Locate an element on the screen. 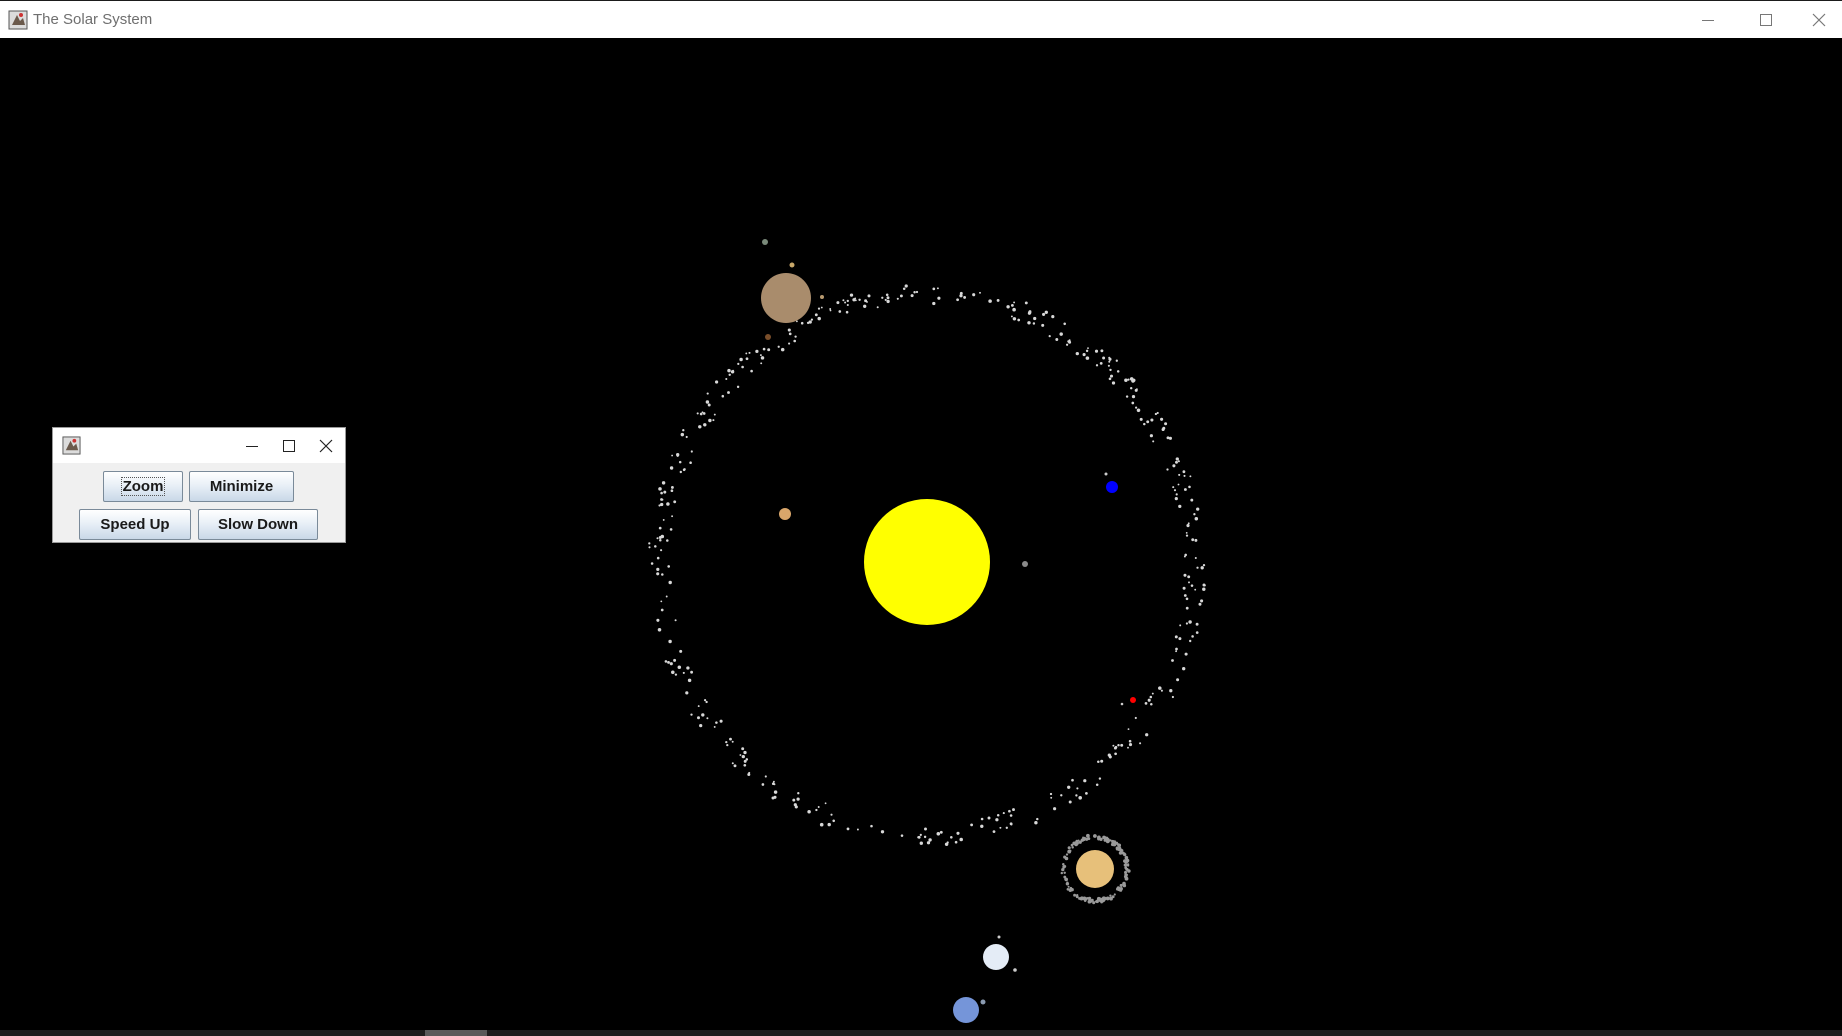 Image resolution: width=1842 pixels, height=1036 pixels. panel-minimize-button is located at coordinates (252, 445).